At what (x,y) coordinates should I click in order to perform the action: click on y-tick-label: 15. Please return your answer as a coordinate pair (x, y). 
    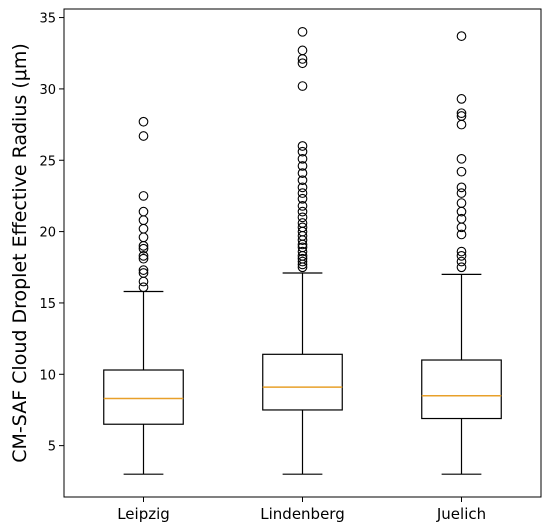
    Looking at the image, I should click on (47, 304).